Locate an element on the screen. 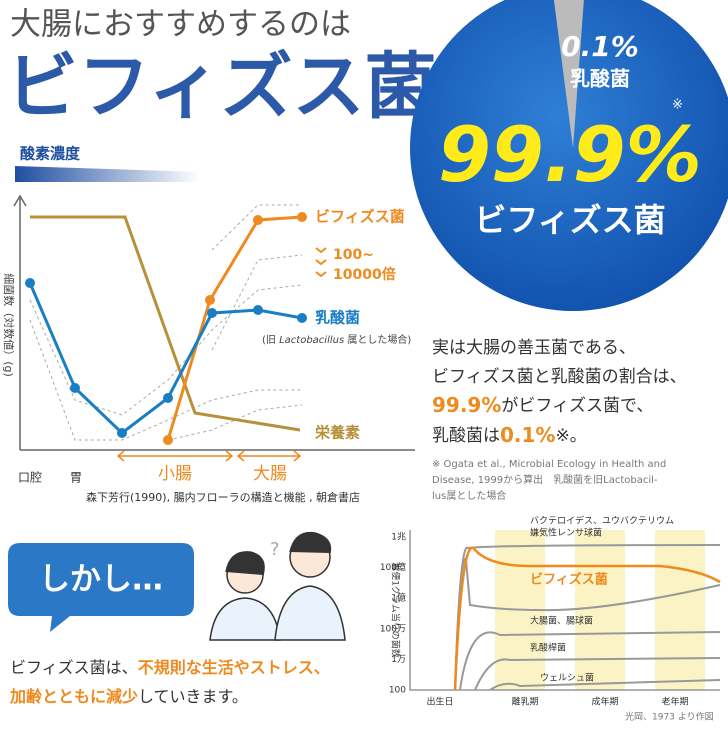 The image size is (728, 732). title-line2: ビフィズス菌 is located at coordinates (221, 87).